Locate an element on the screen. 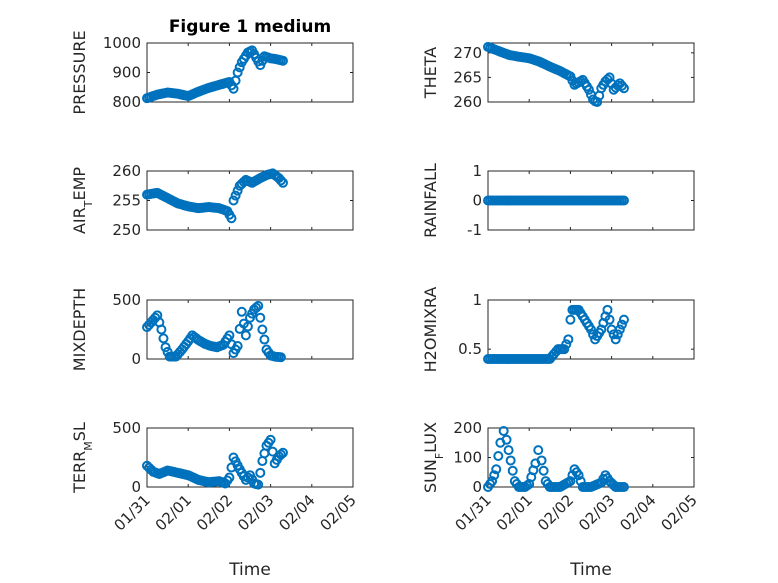  y-tick-label: 200 is located at coordinates (467, 428).